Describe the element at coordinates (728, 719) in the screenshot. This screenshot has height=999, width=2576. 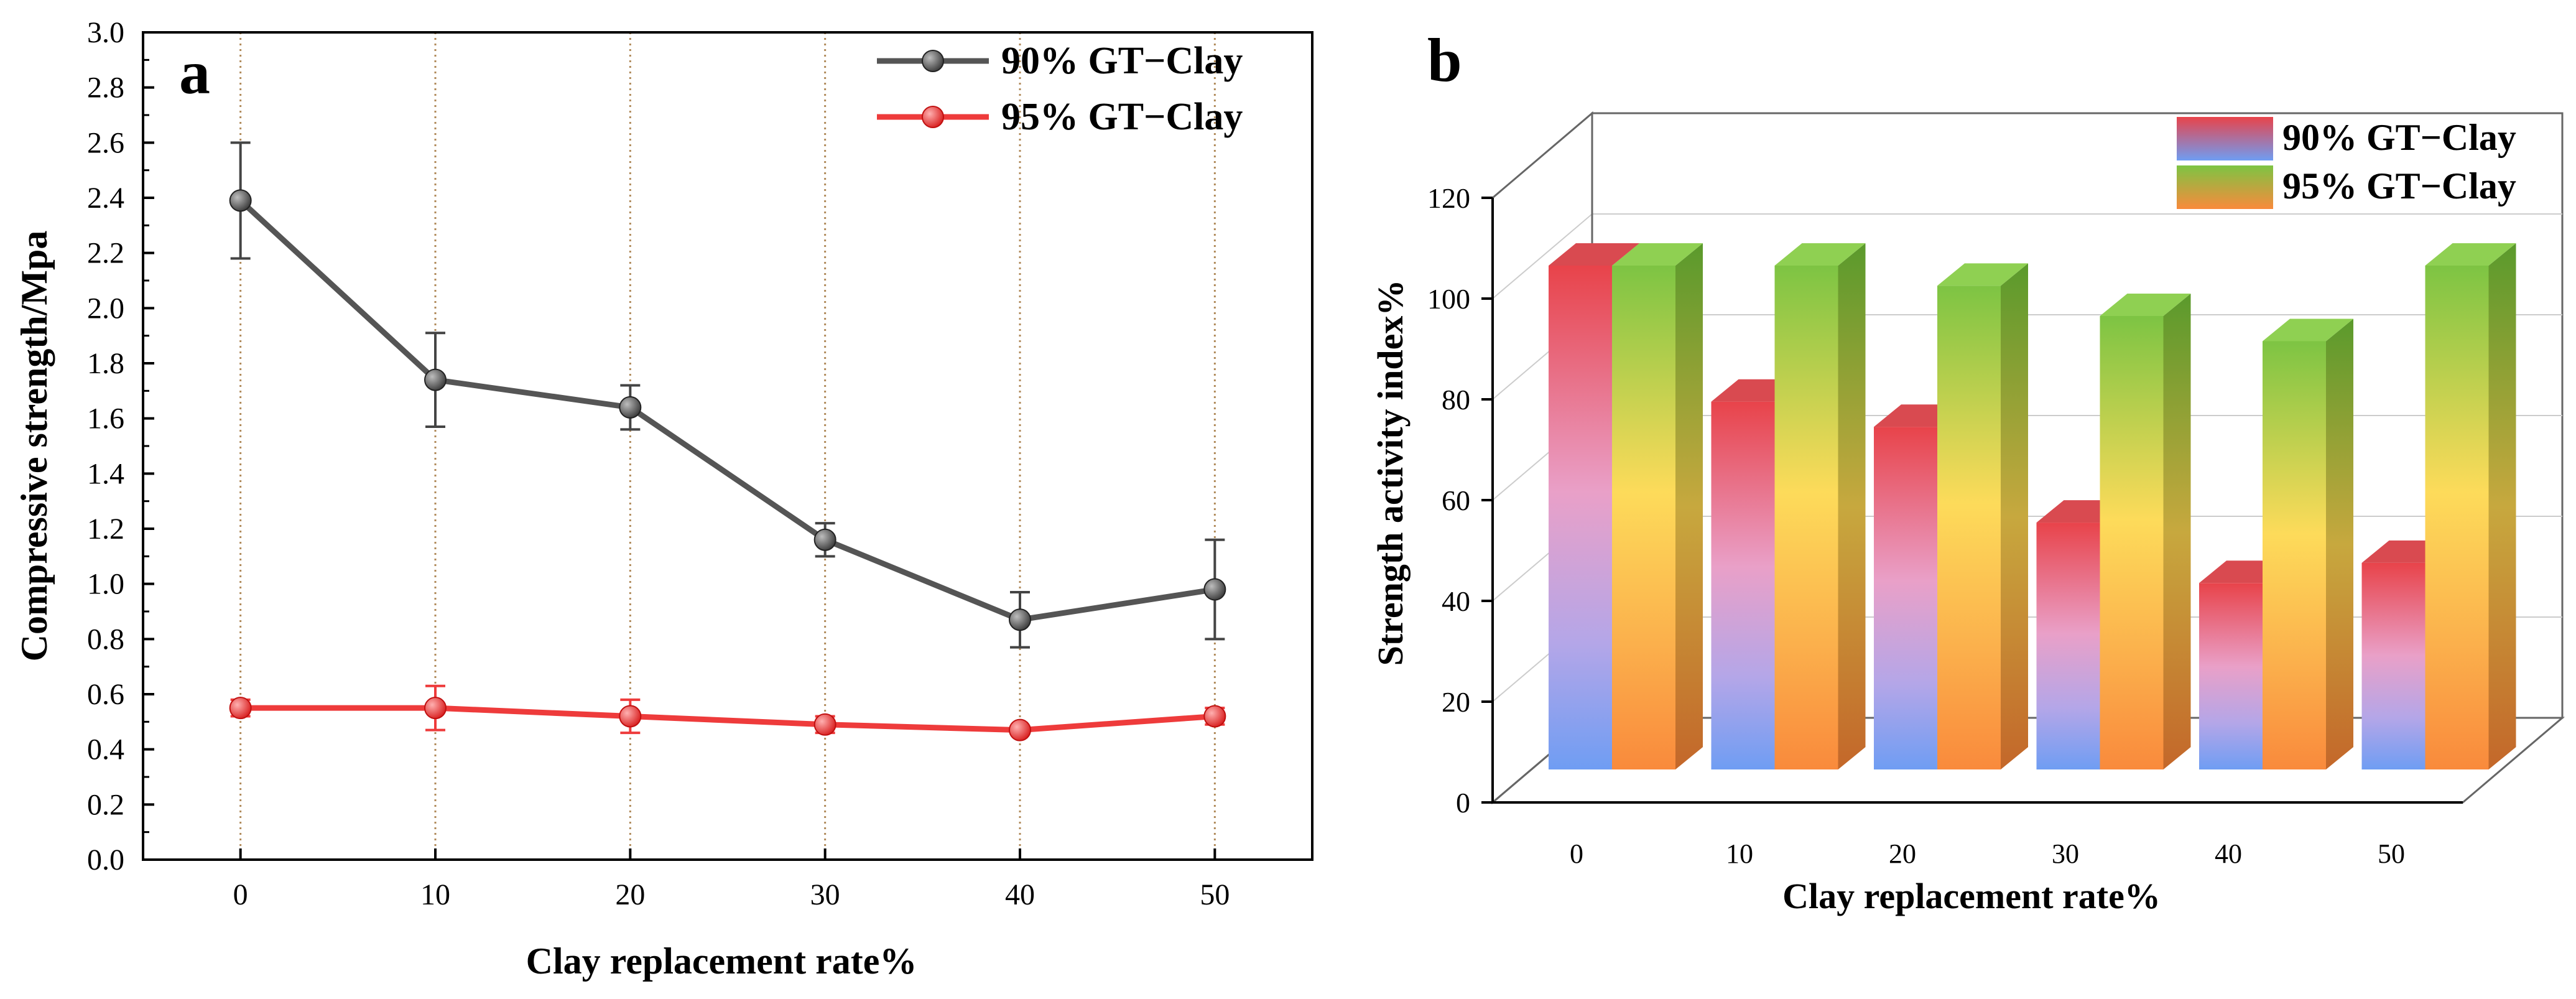
I see `series-line` at that location.